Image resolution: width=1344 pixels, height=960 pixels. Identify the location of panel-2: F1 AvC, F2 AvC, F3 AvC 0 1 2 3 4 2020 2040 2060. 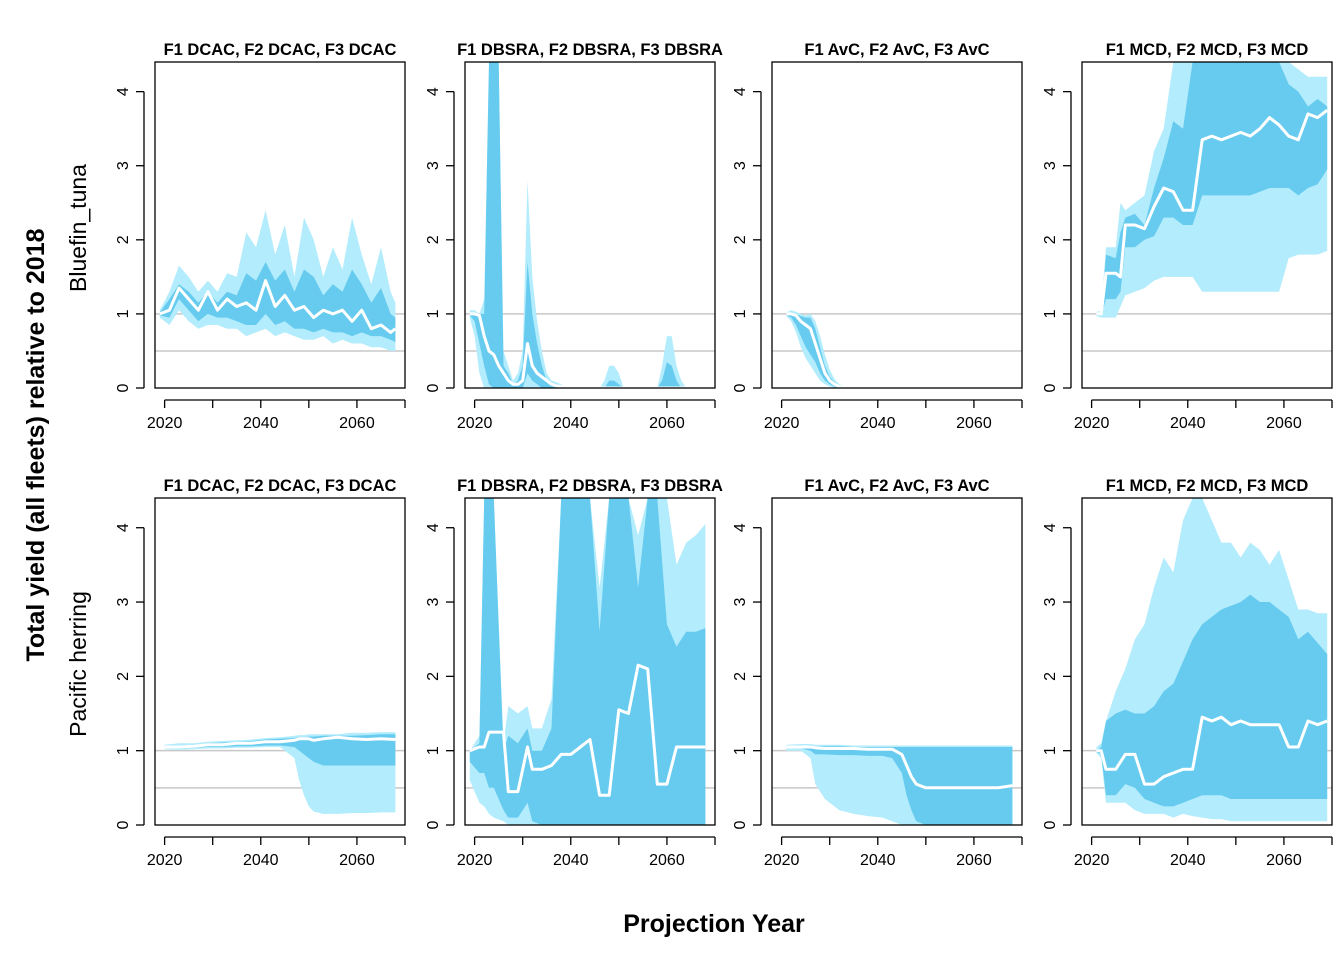
(877, 236).